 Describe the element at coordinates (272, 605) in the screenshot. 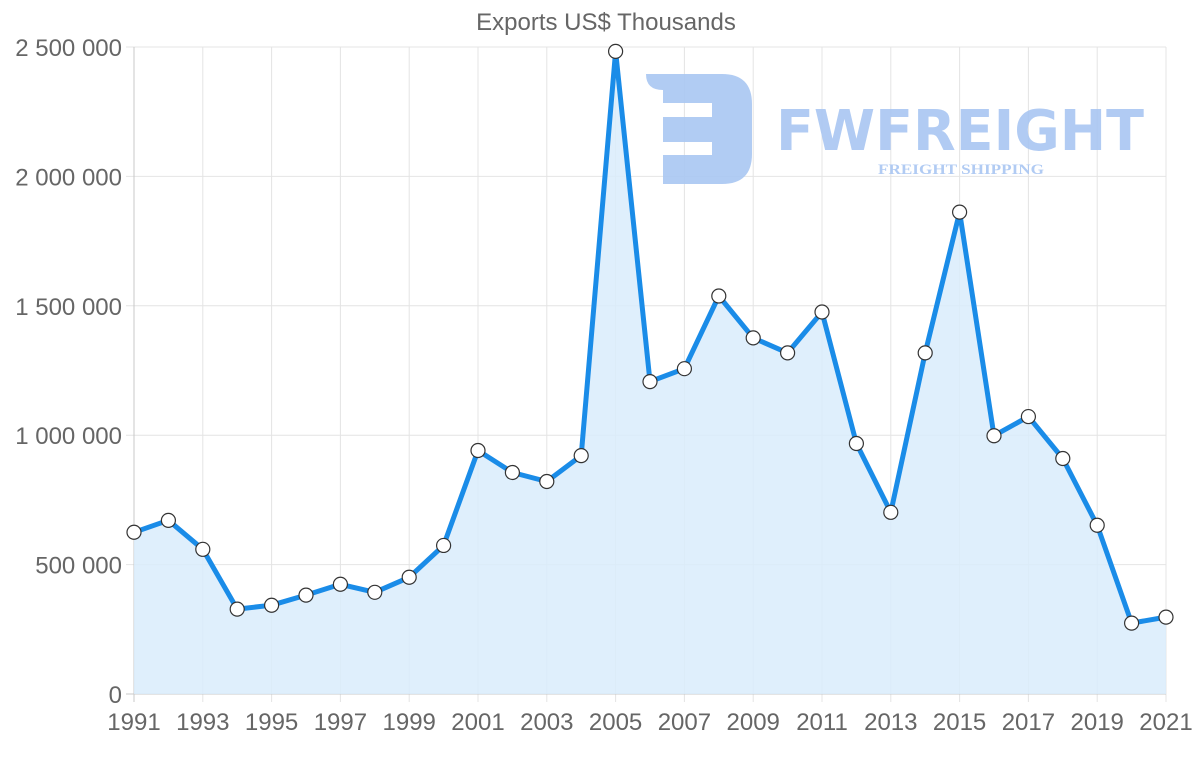

I see `data-point-1995` at that location.